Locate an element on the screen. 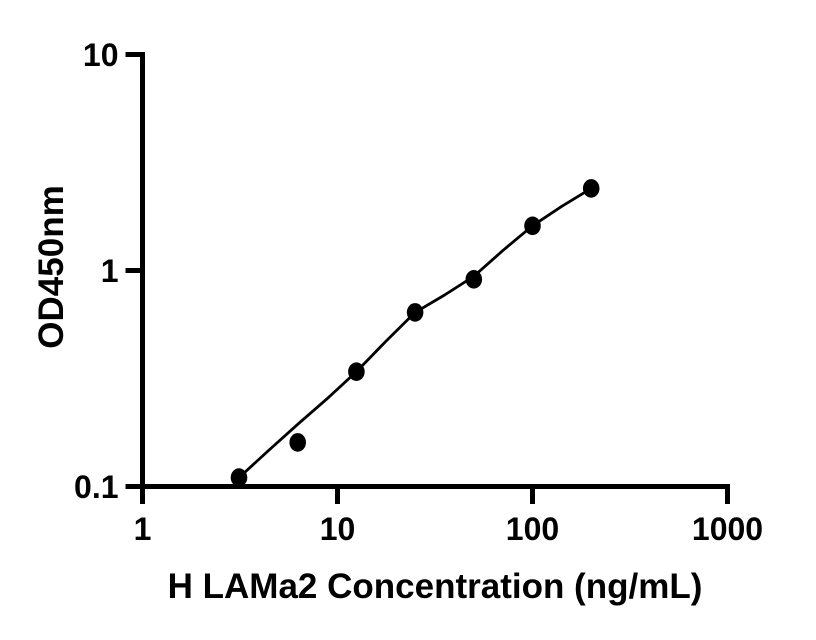 This screenshot has width=816, height=640. y-tick-label: 0.1 is located at coordinates (96, 487).